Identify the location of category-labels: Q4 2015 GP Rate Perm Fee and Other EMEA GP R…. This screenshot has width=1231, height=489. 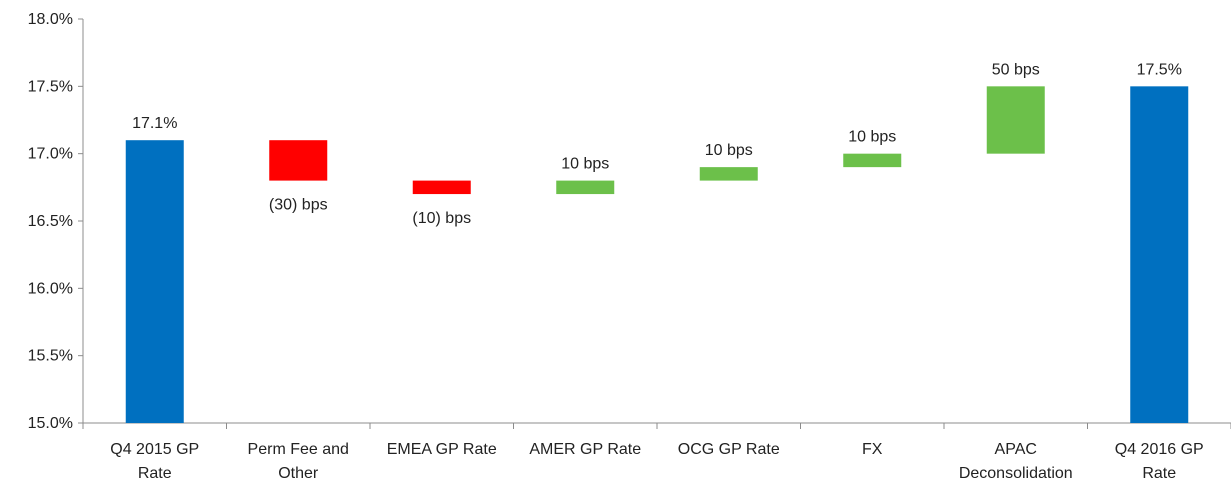
(656, 461).